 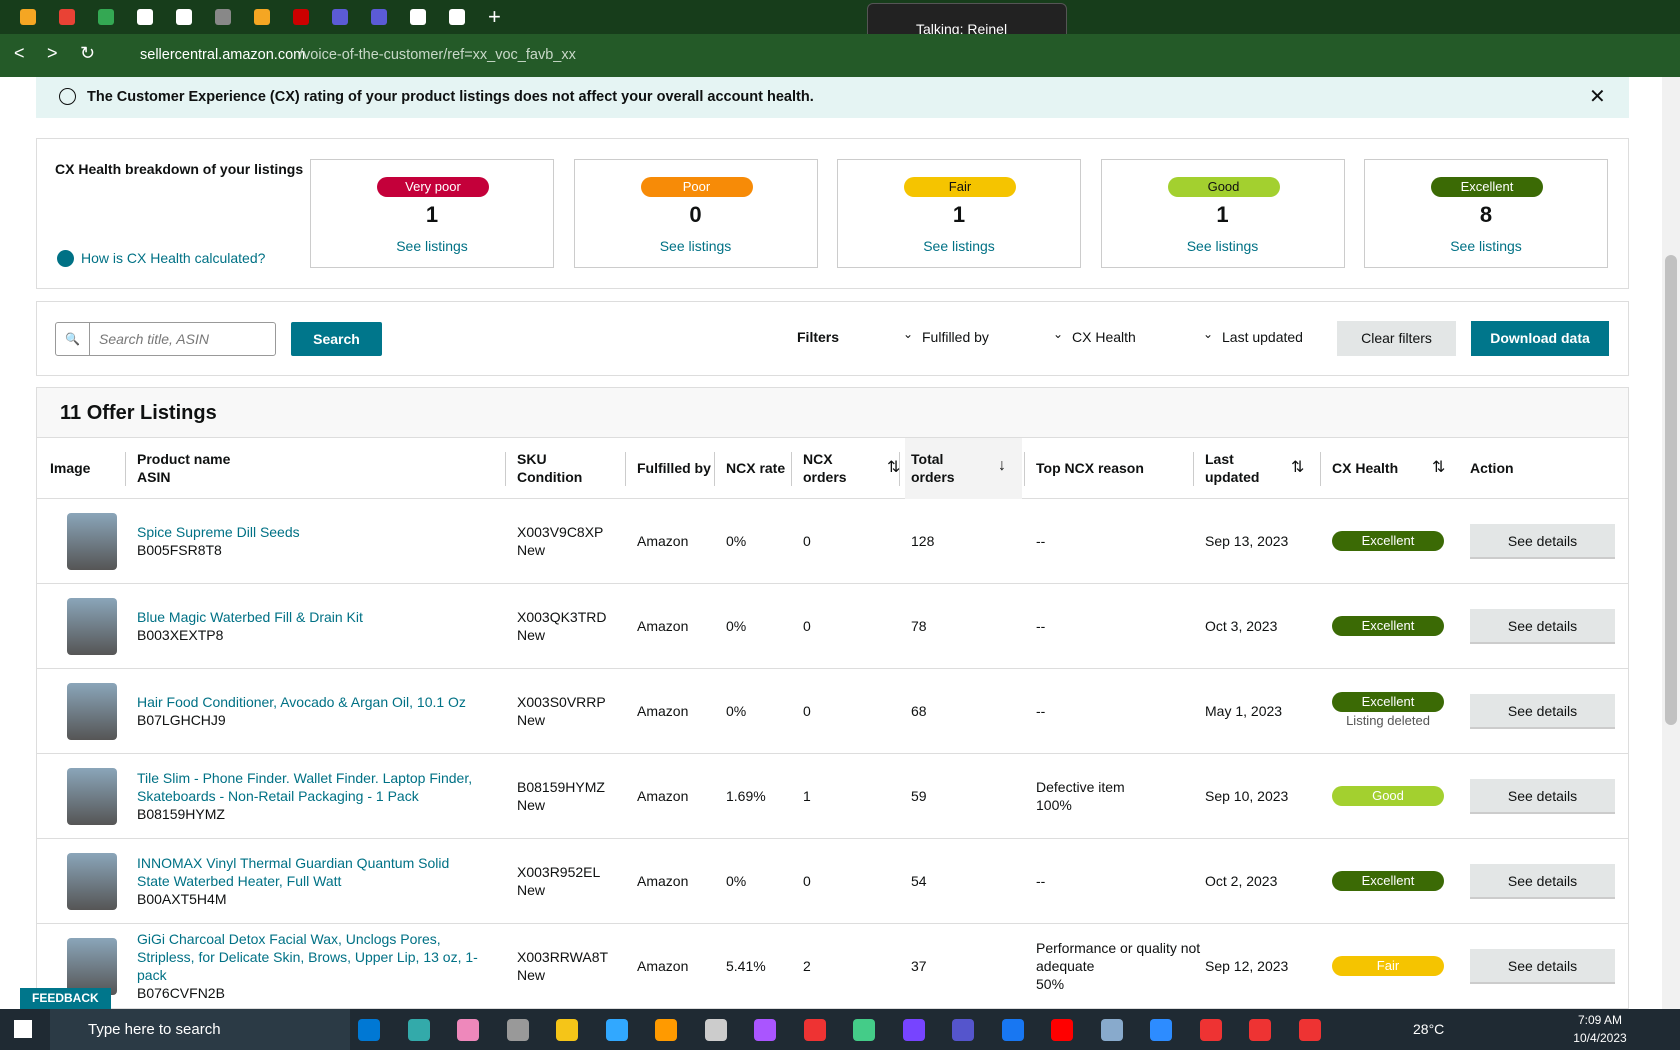 What do you see at coordinates (154, 477) in the screenshot?
I see `header-line: ASIN` at bounding box center [154, 477].